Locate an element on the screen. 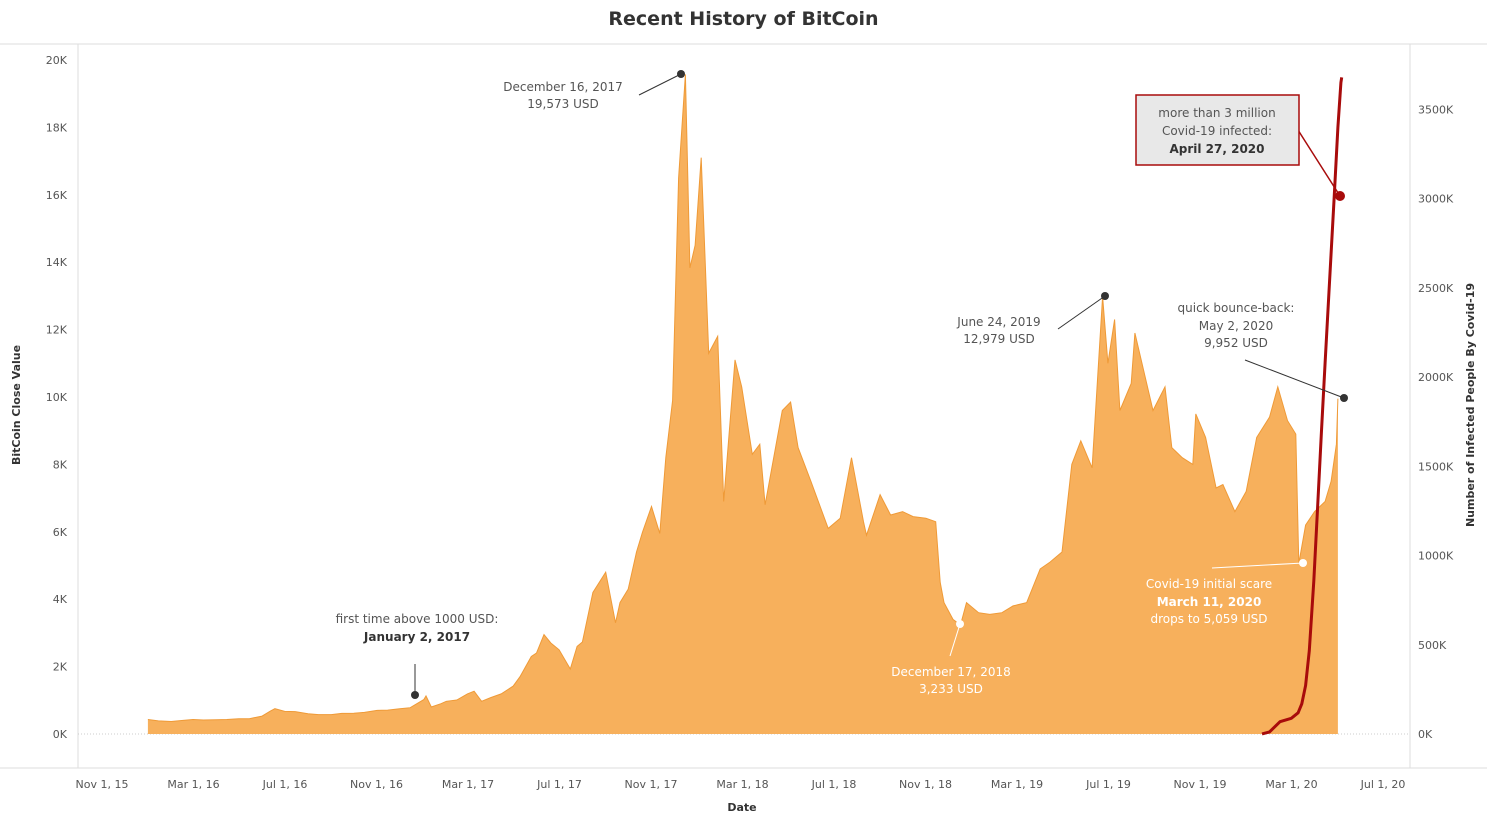 The height and width of the screenshot is (824, 1487). annotation-value: 19,573 USD is located at coordinates (562, 104).